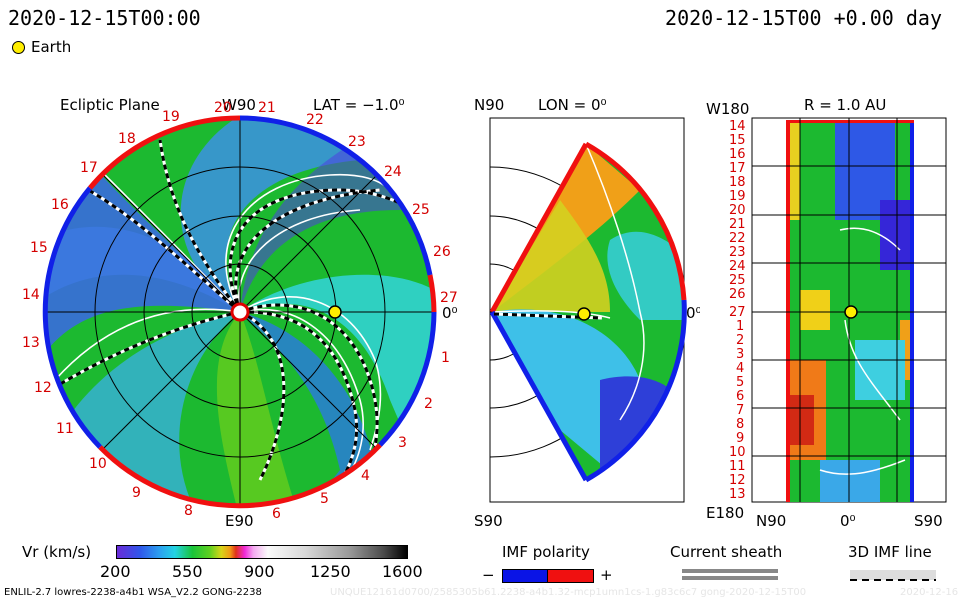 Image resolution: width=960 pixels, height=600 pixels. What do you see at coordinates (171, 117) in the screenshot?
I see `day-number: 19` at bounding box center [171, 117].